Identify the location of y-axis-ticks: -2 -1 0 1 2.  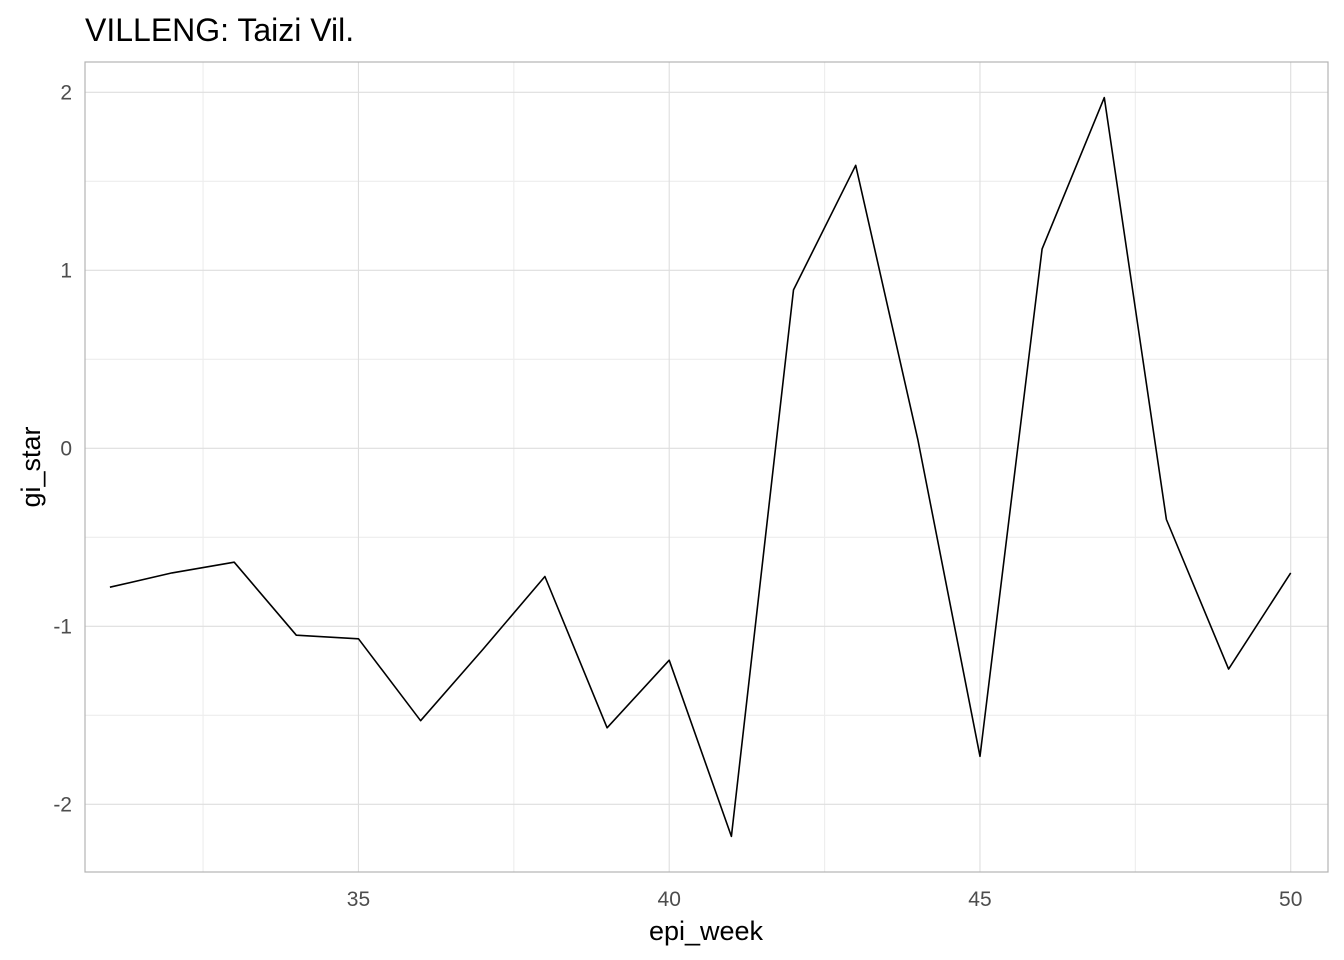
(62, 448).